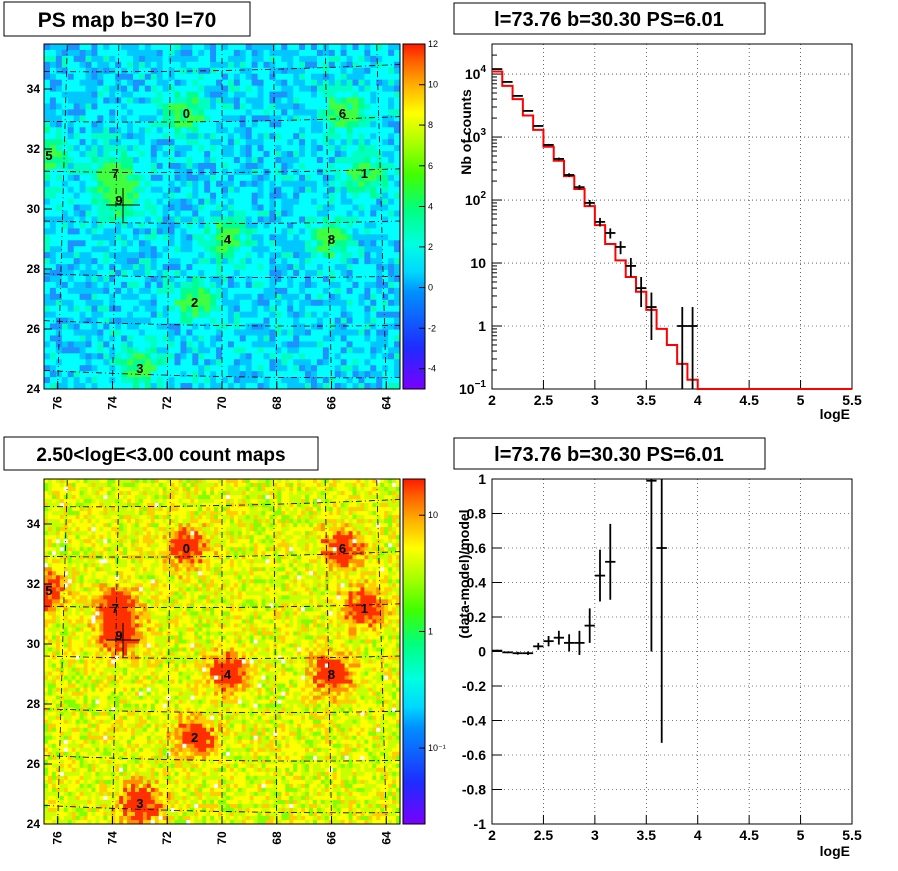 The image size is (898, 871). I want to click on y-tick-label: 10⁻¹, so click(472, 388).